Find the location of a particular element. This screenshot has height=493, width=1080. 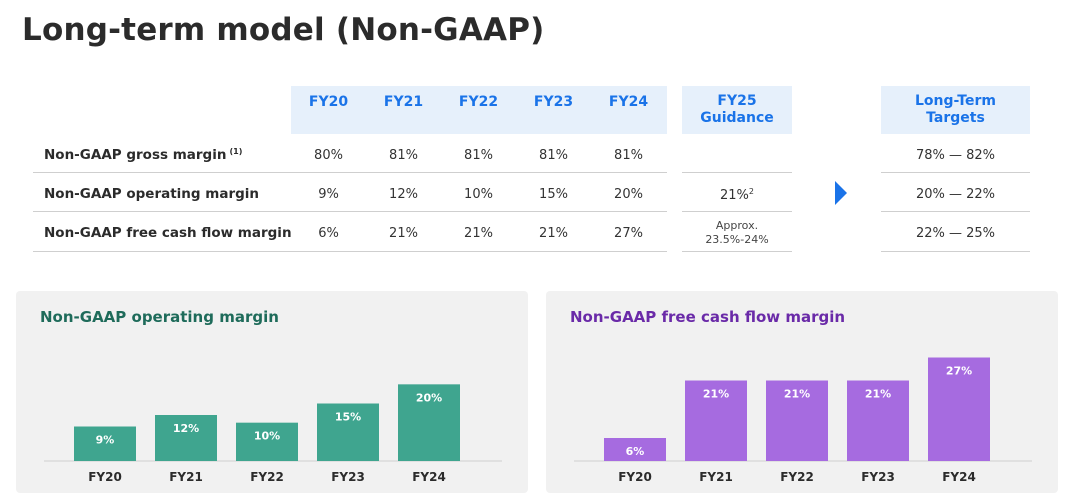

chart-title: Non-GAAP free cash flow margin is located at coordinates (708, 317).